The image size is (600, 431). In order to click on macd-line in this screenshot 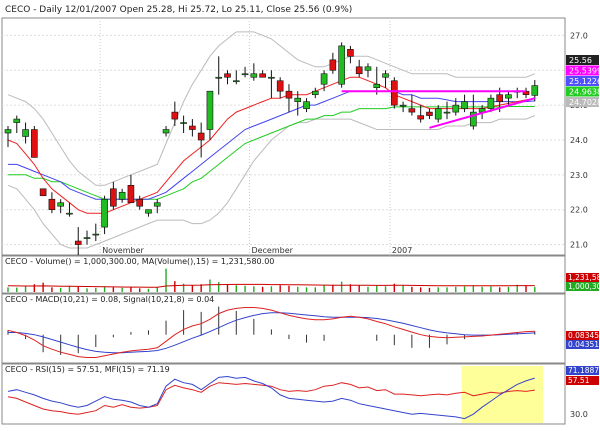, I will do `click(271, 332)`.